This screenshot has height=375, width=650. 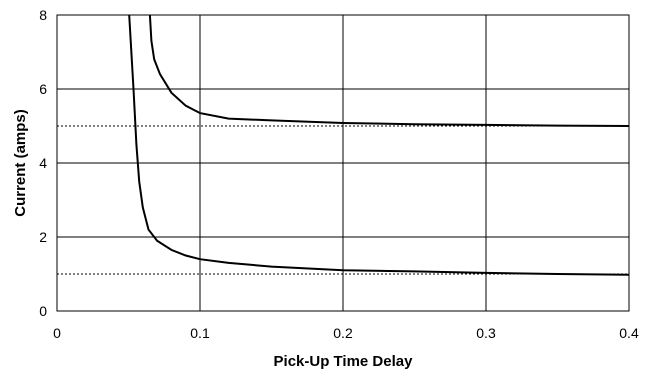 What do you see at coordinates (43, 89) in the screenshot?
I see `y-tick-label: 6` at bounding box center [43, 89].